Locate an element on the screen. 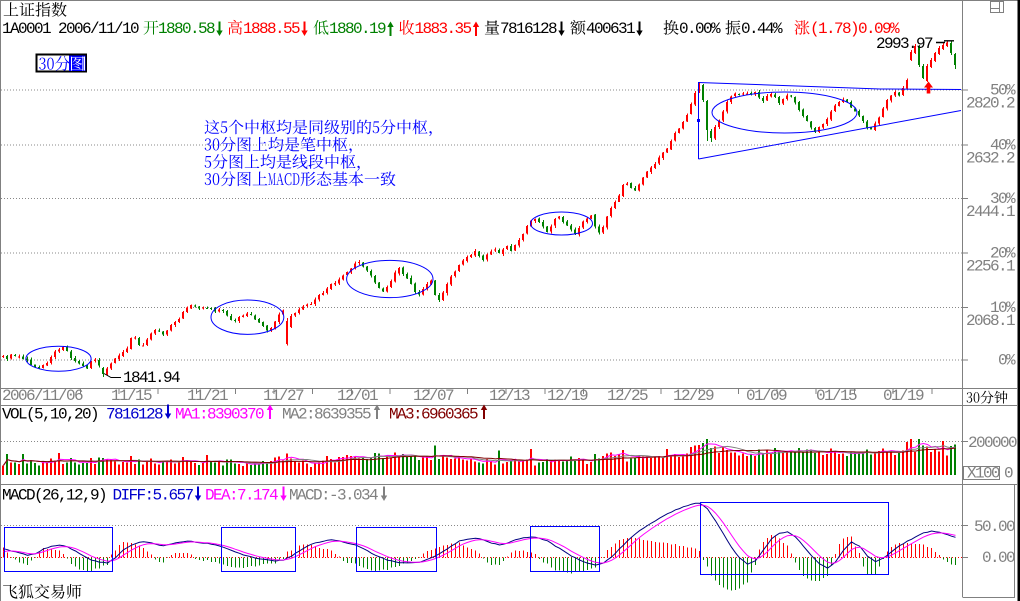  svg-text: 2820.2 is located at coordinates (990, 104).